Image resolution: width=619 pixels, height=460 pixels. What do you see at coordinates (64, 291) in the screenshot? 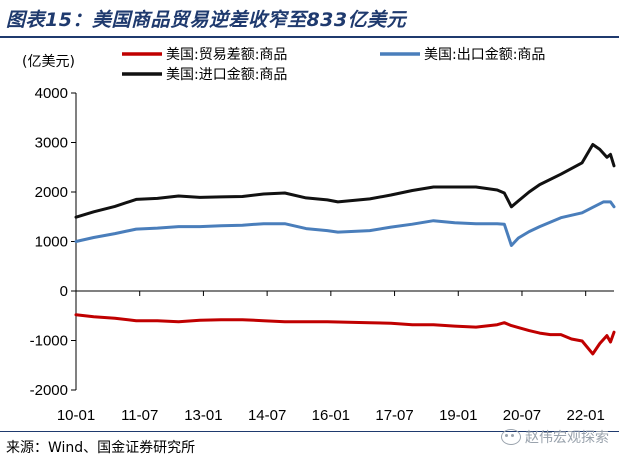
I see `y-tick-label: 0` at bounding box center [64, 291].